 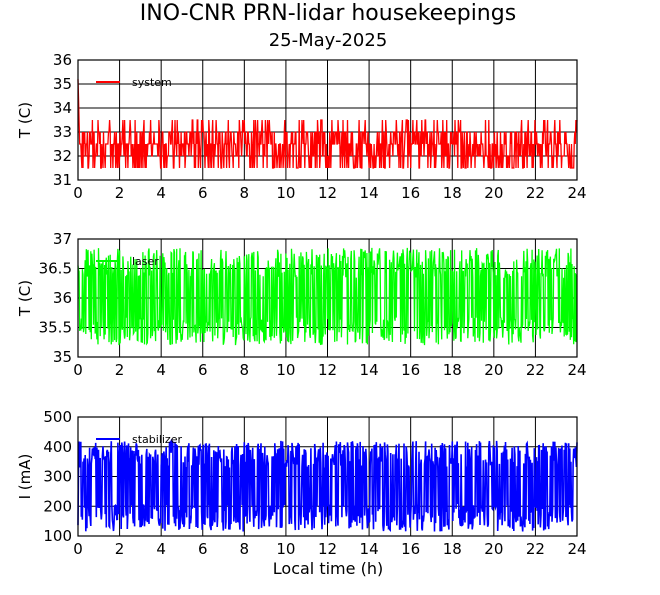 I want to click on legend: stabilizer, so click(x=139, y=439).